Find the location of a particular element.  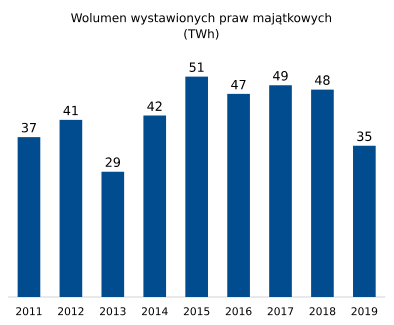

data-label: 49 is located at coordinates (280, 75).